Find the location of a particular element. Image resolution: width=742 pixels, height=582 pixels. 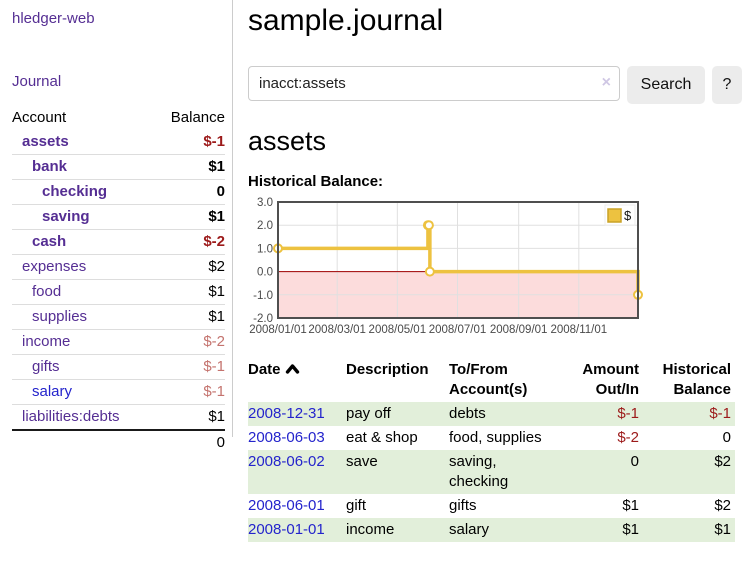

register-row: 2008-06-02 save saving, checking 0 $2 is located at coordinates (491, 472).